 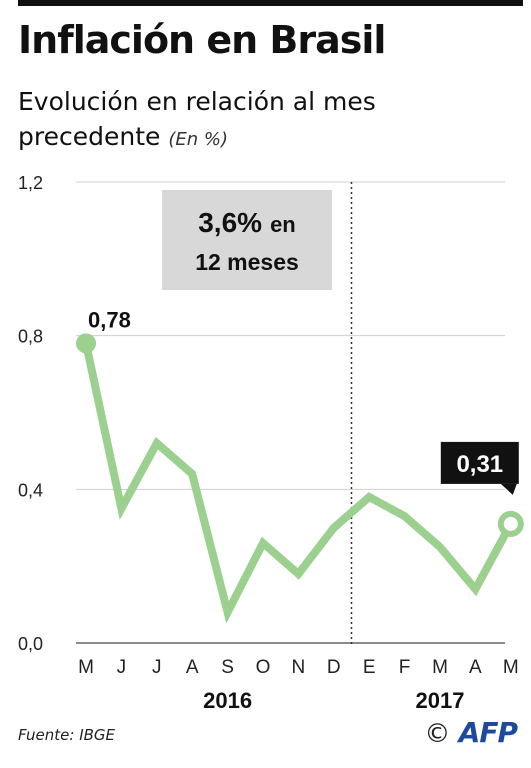 What do you see at coordinates (299, 667) in the screenshot?
I see `x-tick-label: N` at bounding box center [299, 667].